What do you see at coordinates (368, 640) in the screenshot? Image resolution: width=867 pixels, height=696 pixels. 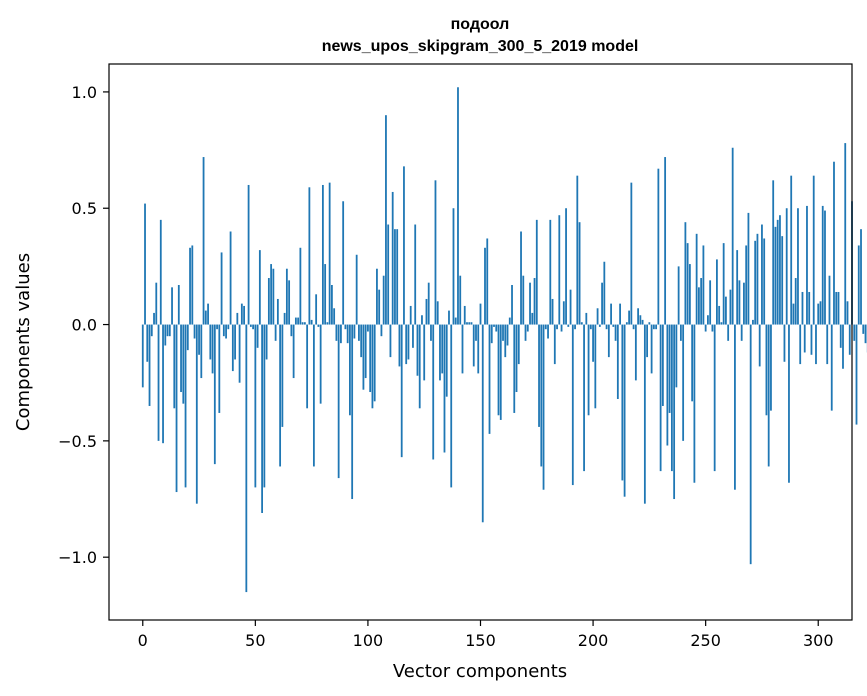 I see `x-tick-label-100: 100` at bounding box center [368, 640].